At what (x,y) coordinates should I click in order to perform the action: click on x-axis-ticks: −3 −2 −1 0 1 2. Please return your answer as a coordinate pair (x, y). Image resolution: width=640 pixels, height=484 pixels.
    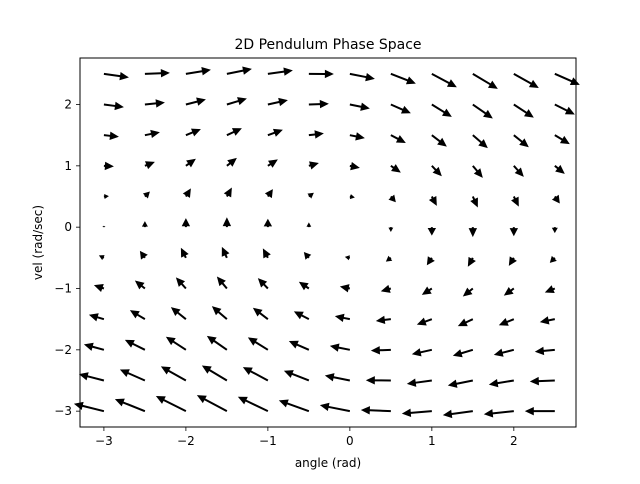
    Looking at the image, I should click on (306, 437).